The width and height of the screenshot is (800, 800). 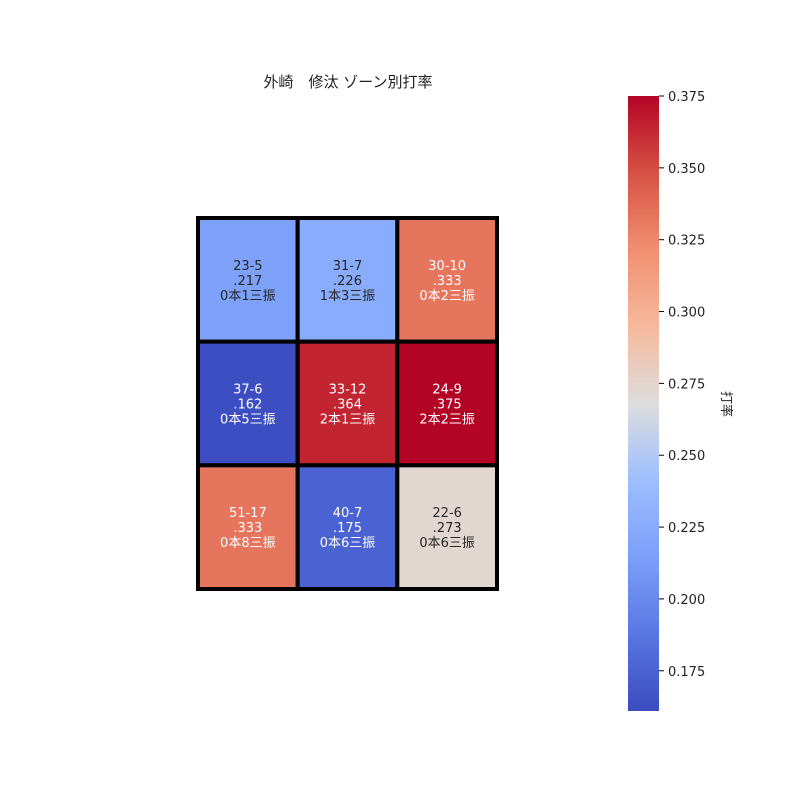 What do you see at coordinates (348, 390) in the screenshot?
I see `zone-cell-record: 33-12` at bounding box center [348, 390].